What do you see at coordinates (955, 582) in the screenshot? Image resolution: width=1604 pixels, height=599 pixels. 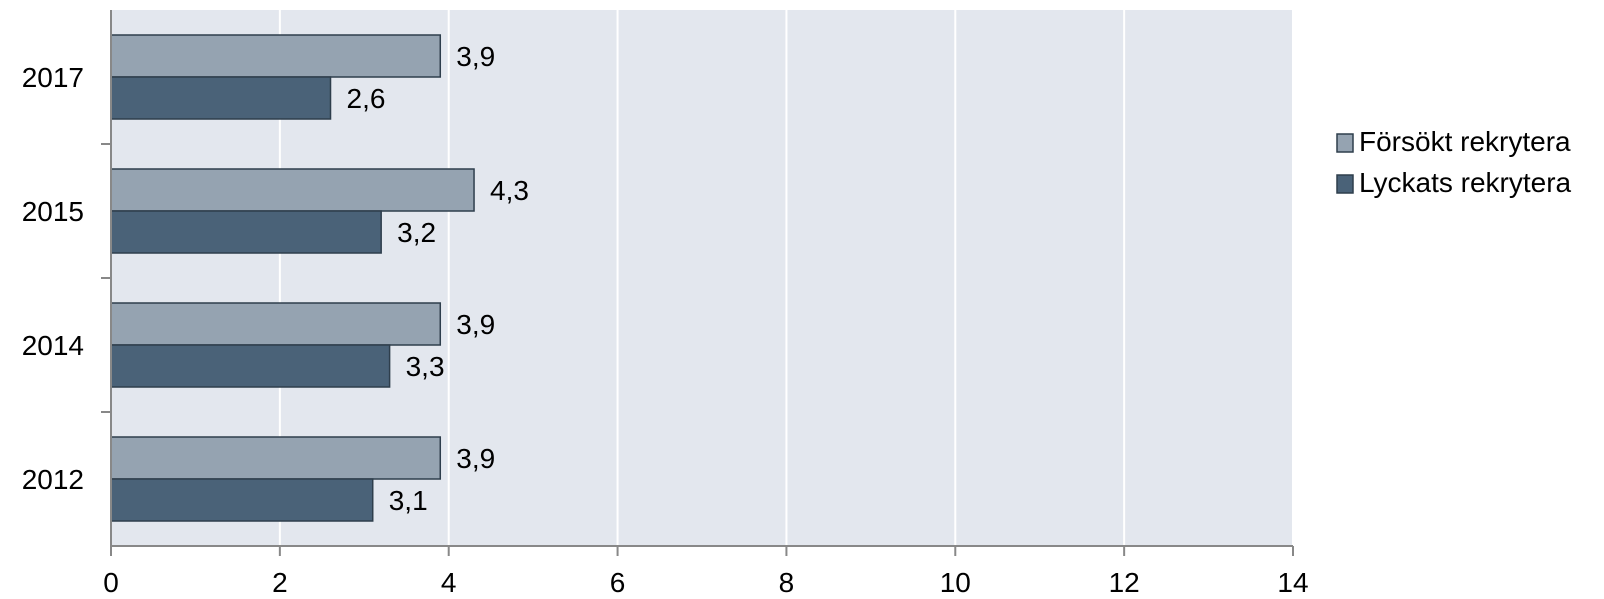 I see `x-tick-label: 10` at bounding box center [955, 582].